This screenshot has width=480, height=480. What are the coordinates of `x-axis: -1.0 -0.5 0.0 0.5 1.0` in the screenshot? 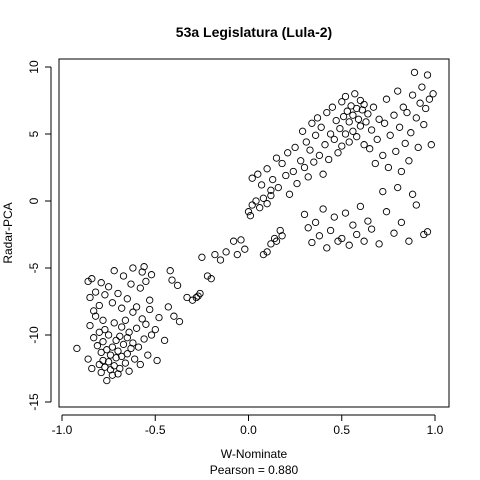 It's located at (248, 425).